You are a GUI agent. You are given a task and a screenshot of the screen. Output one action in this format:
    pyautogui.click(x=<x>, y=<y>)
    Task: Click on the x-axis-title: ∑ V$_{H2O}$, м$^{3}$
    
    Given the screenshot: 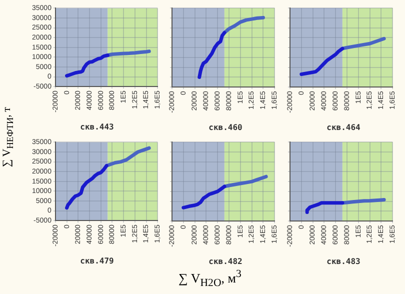 What is the action you would take?
    pyautogui.click(x=210, y=278)
    